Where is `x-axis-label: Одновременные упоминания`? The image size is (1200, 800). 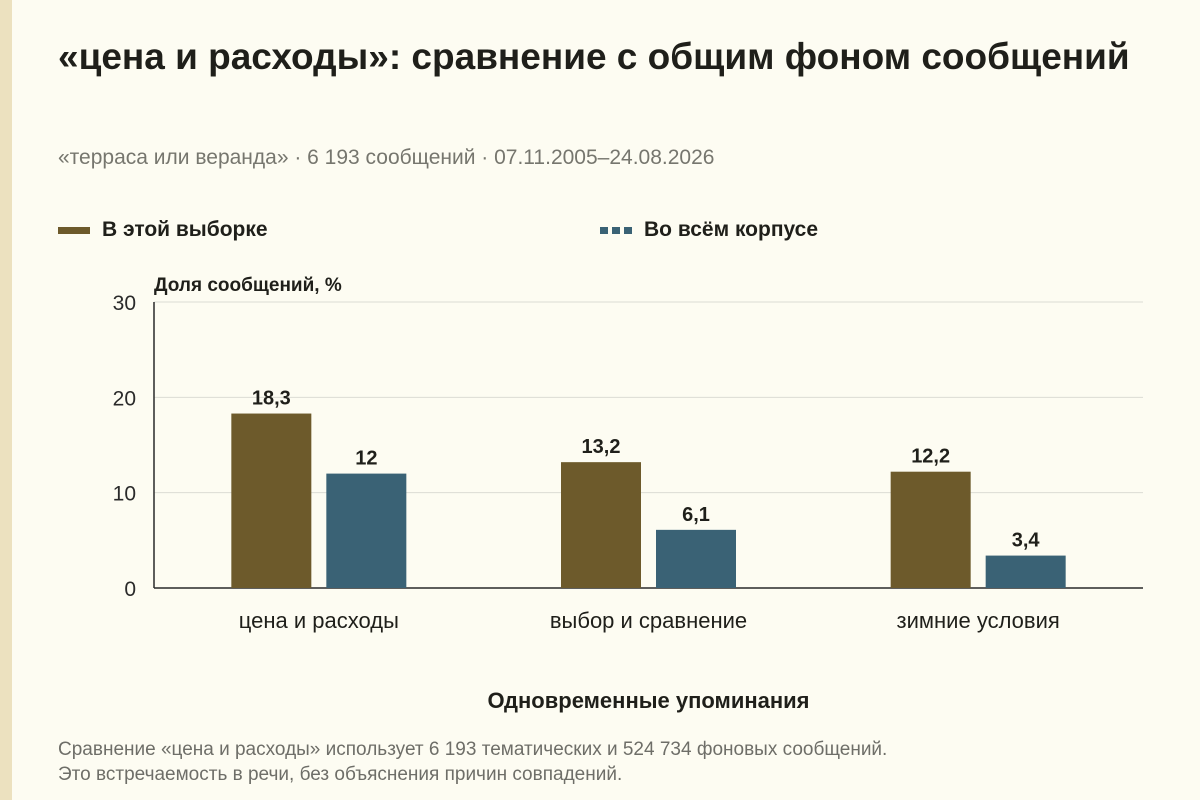
x-axis-label: Одновременные упоминания is located at coordinates (648, 700).